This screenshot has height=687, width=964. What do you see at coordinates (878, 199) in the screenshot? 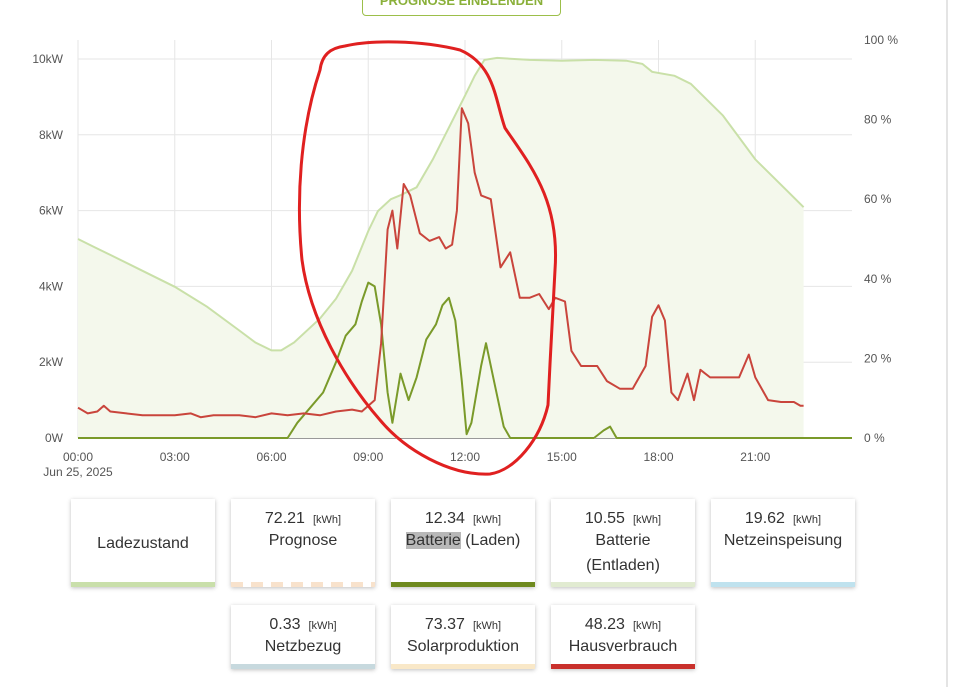
I see `y-right-tick-label: 60 %` at bounding box center [878, 199].